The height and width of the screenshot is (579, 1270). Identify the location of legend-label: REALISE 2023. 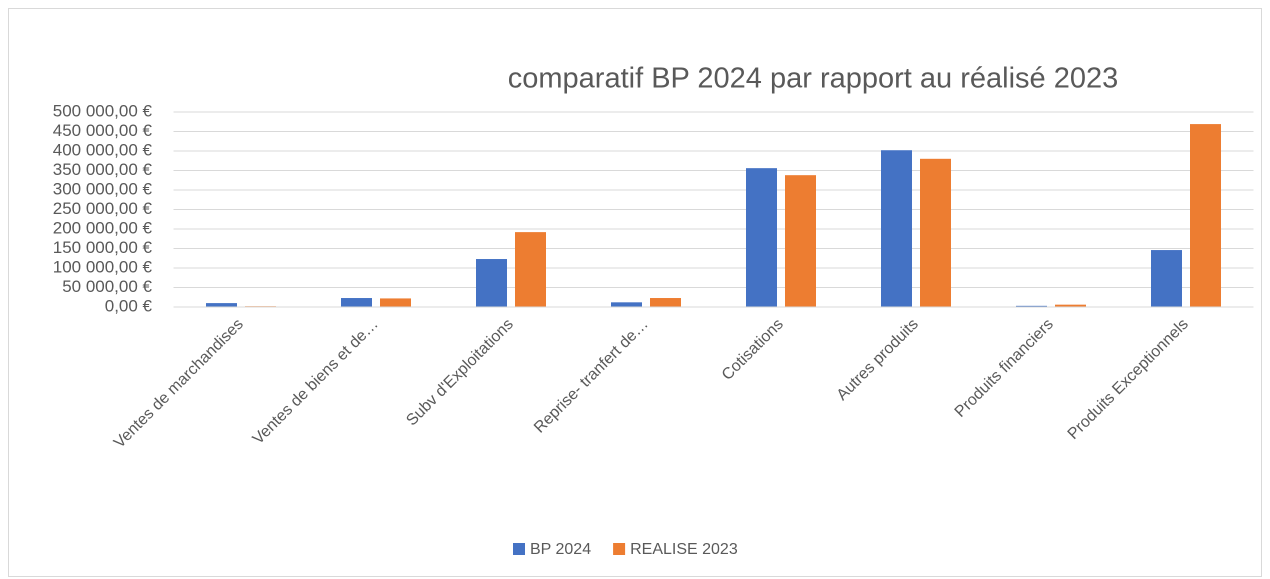
(684, 549).